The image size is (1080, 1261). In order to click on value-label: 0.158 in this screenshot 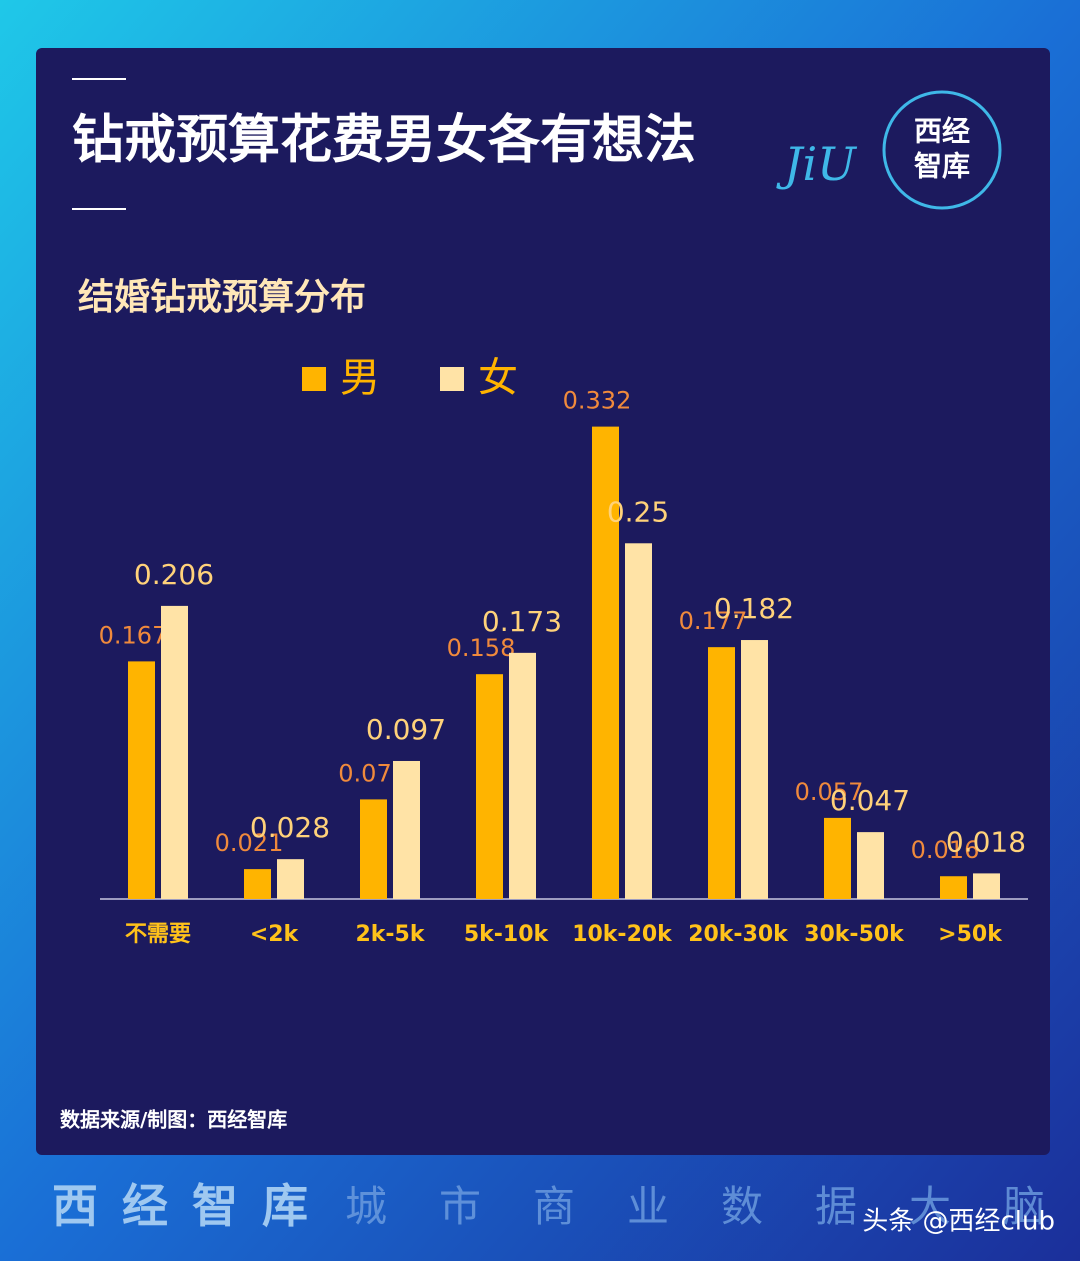, I will do `click(481, 648)`.